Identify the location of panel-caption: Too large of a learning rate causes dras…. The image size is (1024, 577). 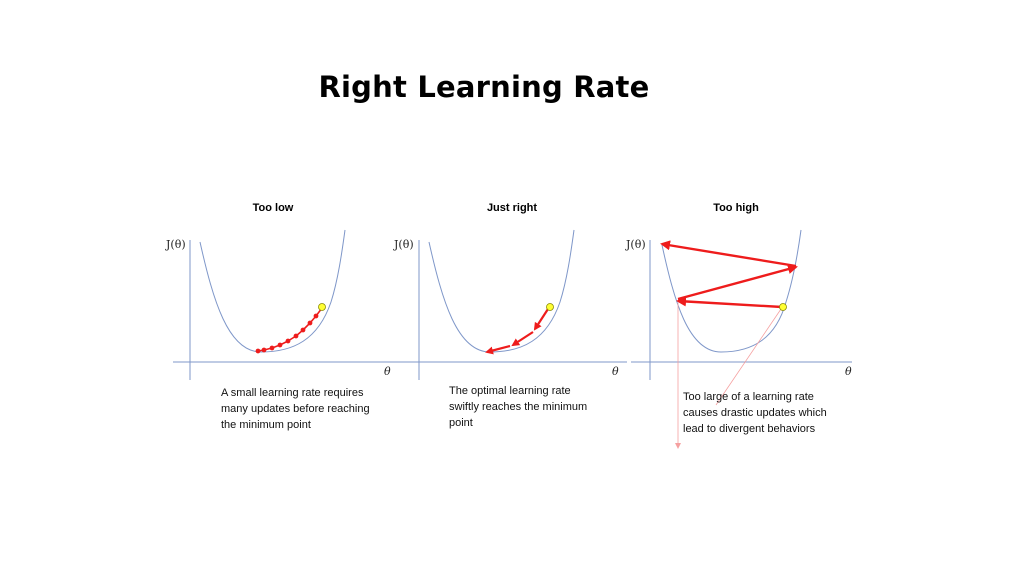
(755, 413).